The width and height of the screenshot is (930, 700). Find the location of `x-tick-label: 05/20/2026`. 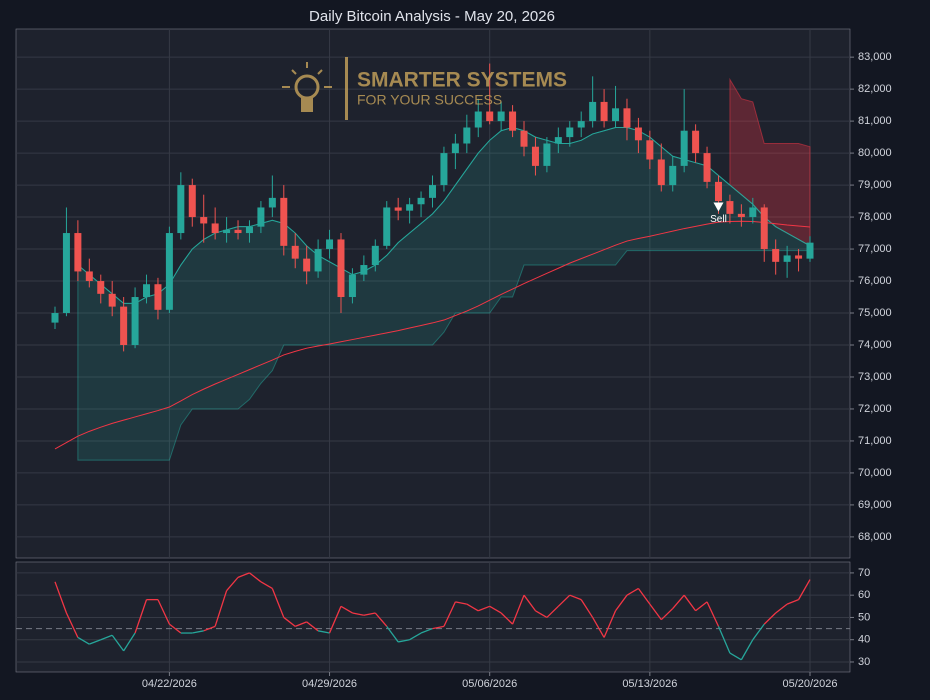

x-tick-label: 05/20/2026 is located at coordinates (809, 684).